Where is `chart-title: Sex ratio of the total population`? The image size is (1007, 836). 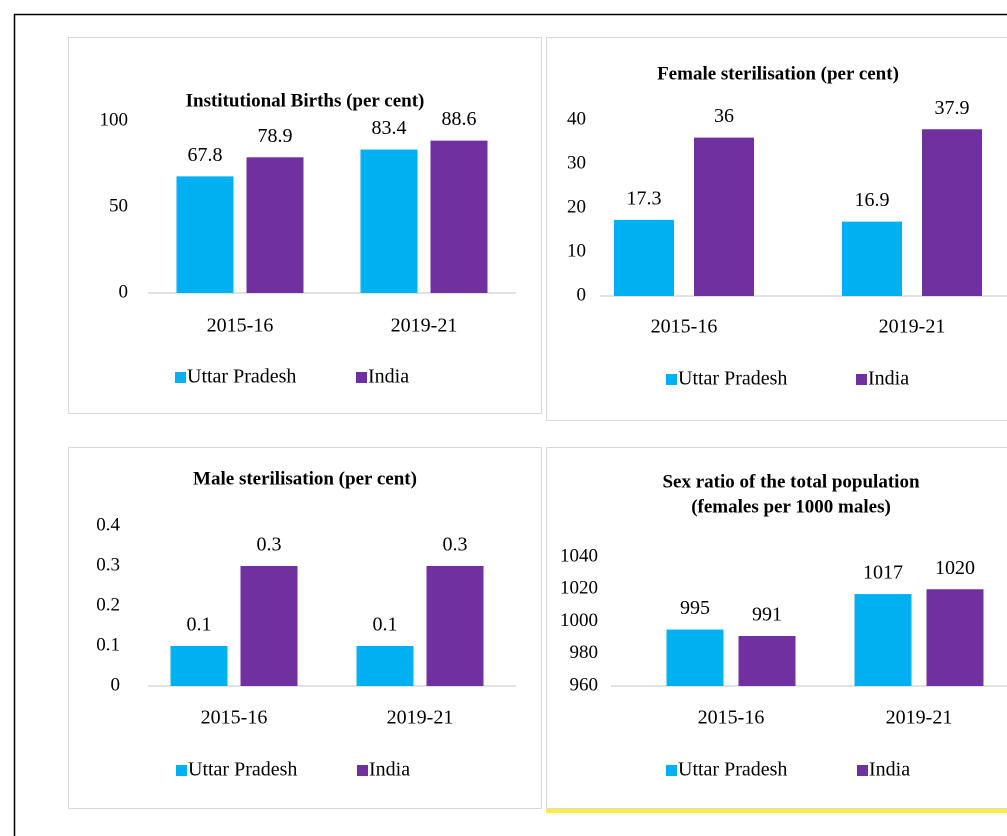 chart-title: Sex ratio of the total population is located at coordinates (790, 481).